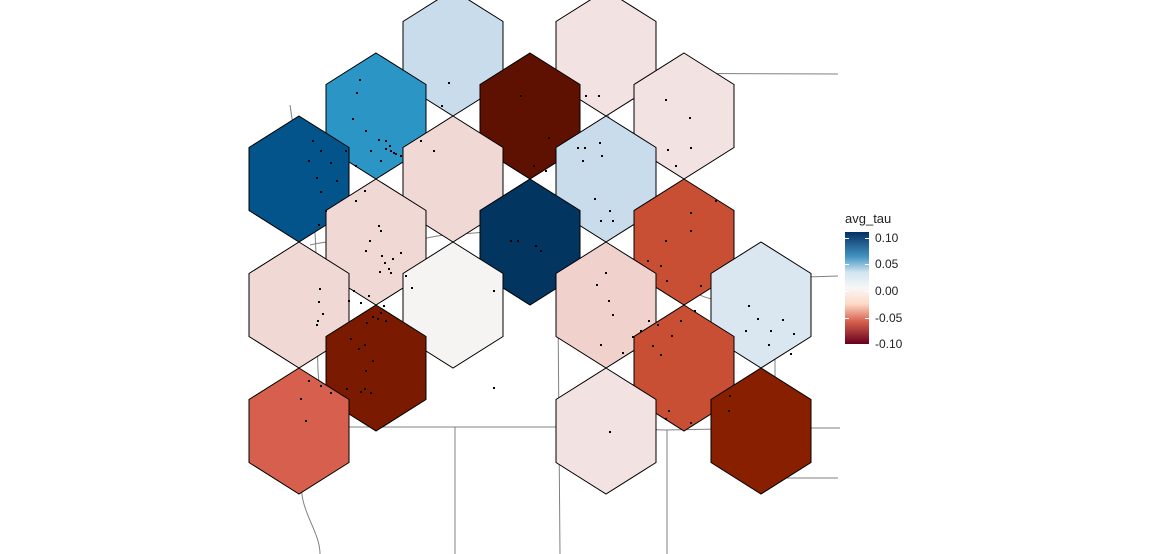 Image resolution: width=1154 pixels, height=554 pixels. Describe the element at coordinates (887, 291) in the screenshot. I see `legend-label-0.00: 0.00` at that location.